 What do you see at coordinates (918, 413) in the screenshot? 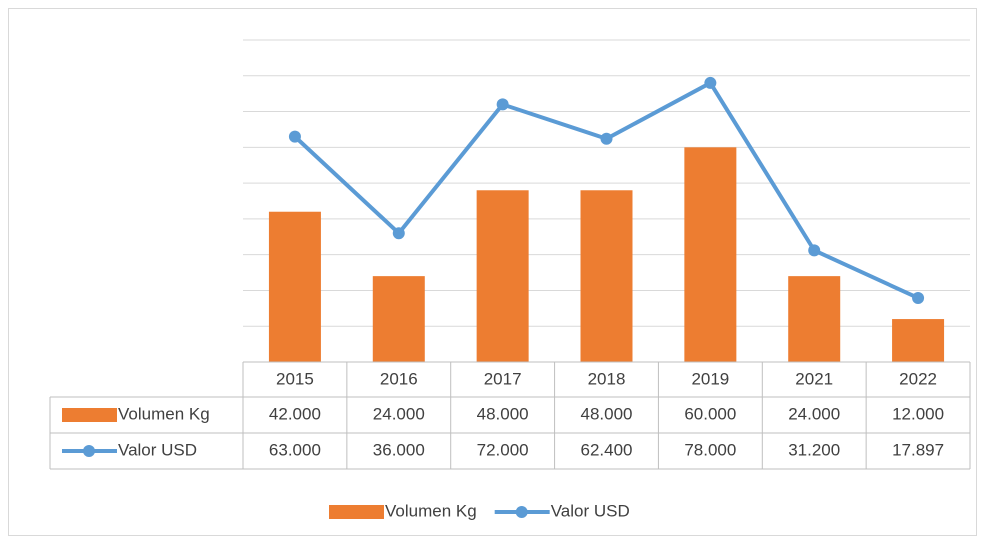
I see `table-cell: 12.000` at bounding box center [918, 413].